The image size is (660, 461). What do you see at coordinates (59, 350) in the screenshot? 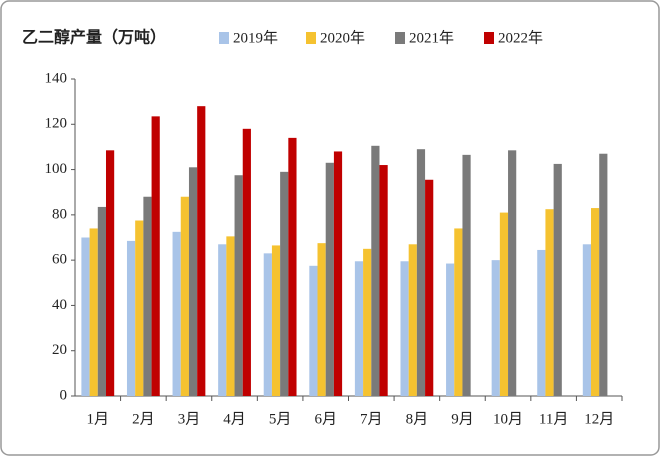
I see `y-tick-label: 20` at bounding box center [59, 350].